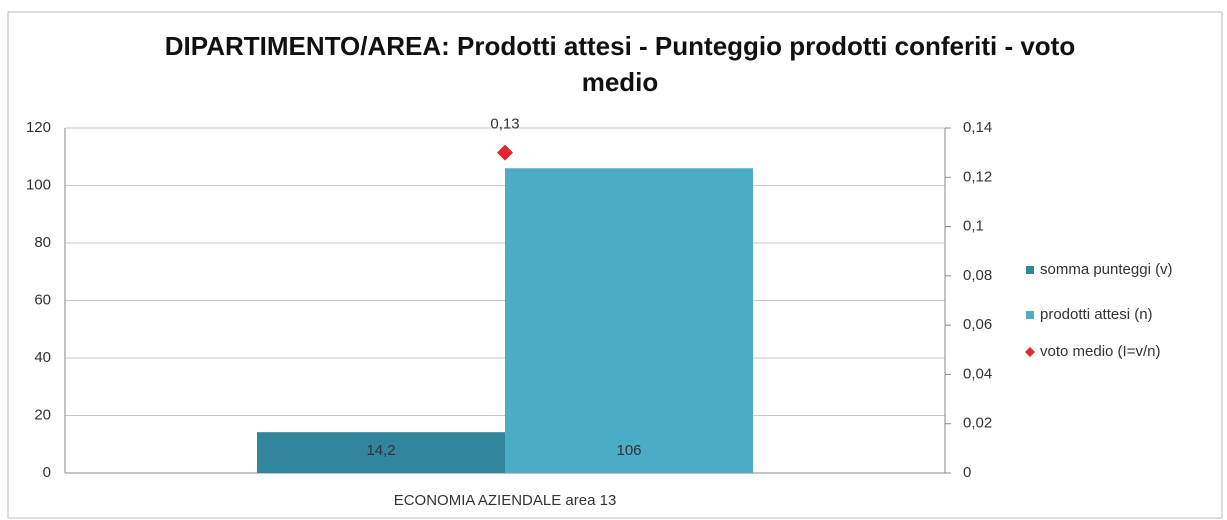 The width and height of the screenshot is (1227, 520). I want to click on data-label: 106, so click(628, 450).